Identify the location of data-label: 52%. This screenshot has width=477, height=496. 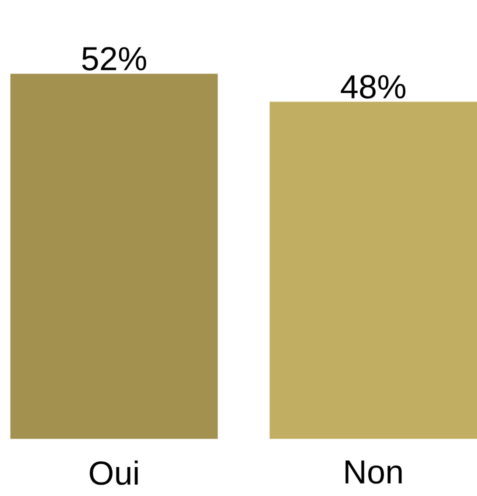
(114, 58).